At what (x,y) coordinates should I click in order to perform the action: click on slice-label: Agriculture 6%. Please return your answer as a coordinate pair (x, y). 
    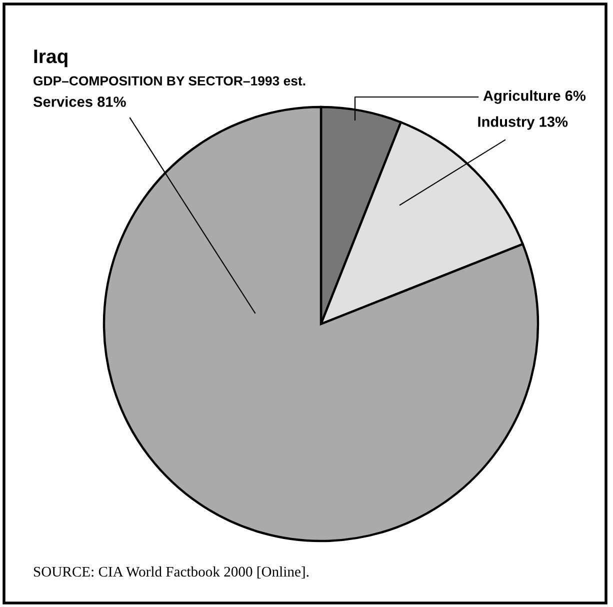
    Looking at the image, I should click on (534, 97).